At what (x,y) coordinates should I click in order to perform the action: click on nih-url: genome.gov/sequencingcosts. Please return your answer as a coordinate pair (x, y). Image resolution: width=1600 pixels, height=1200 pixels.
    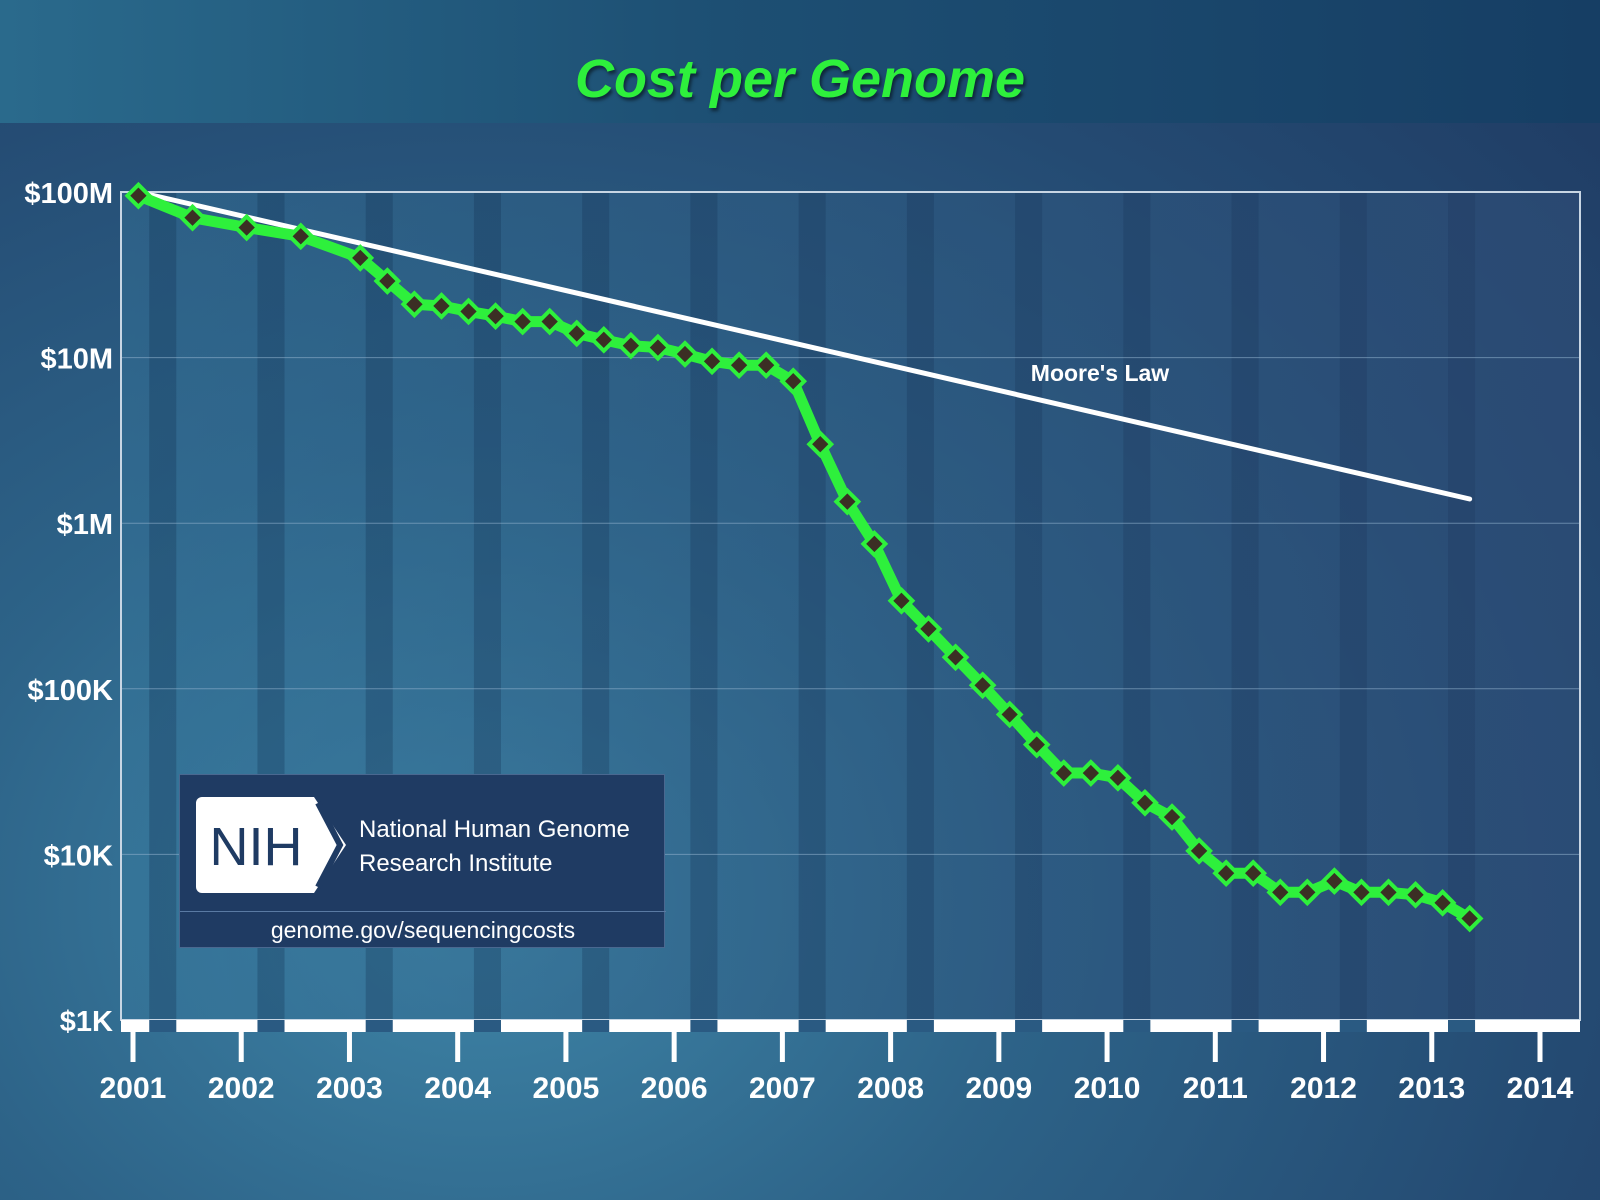
    Looking at the image, I should click on (423, 930).